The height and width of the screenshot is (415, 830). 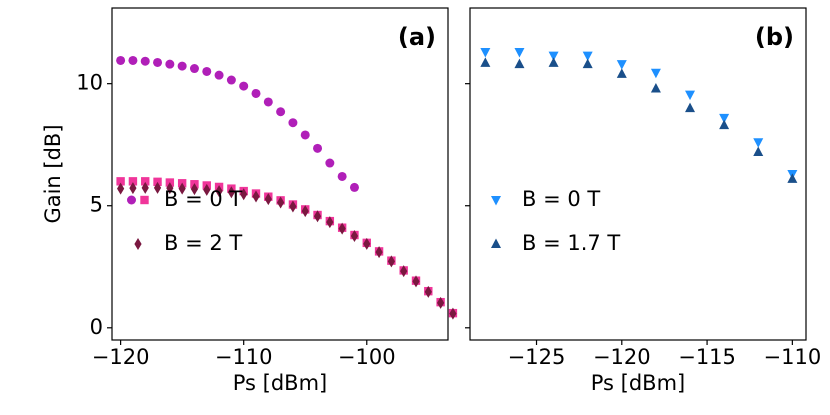 What do you see at coordinates (571, 243) in the screenshot?
I see `legend-label: B = 1.7 T` at bounding box center [571, 243].